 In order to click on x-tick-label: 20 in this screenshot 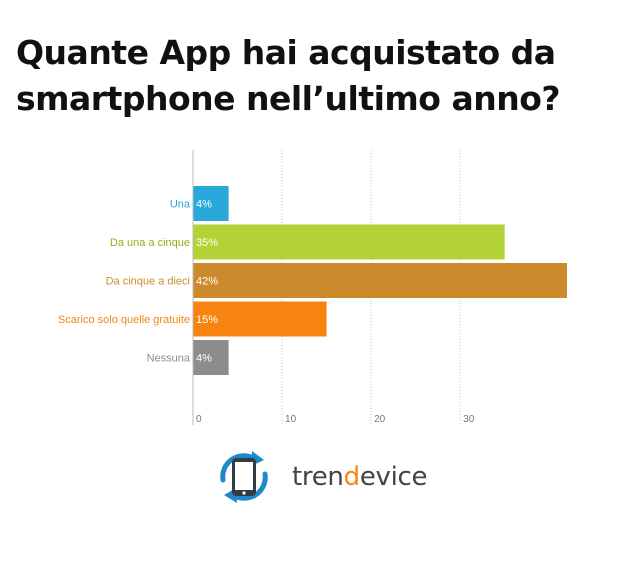, I will do `click(380, 419)`.